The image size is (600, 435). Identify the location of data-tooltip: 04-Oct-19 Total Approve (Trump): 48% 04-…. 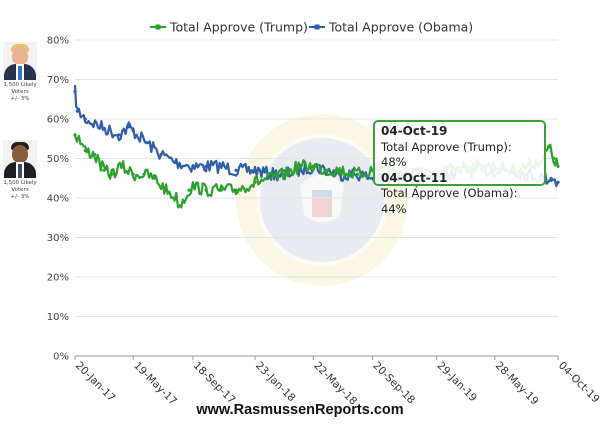
(459, 168).